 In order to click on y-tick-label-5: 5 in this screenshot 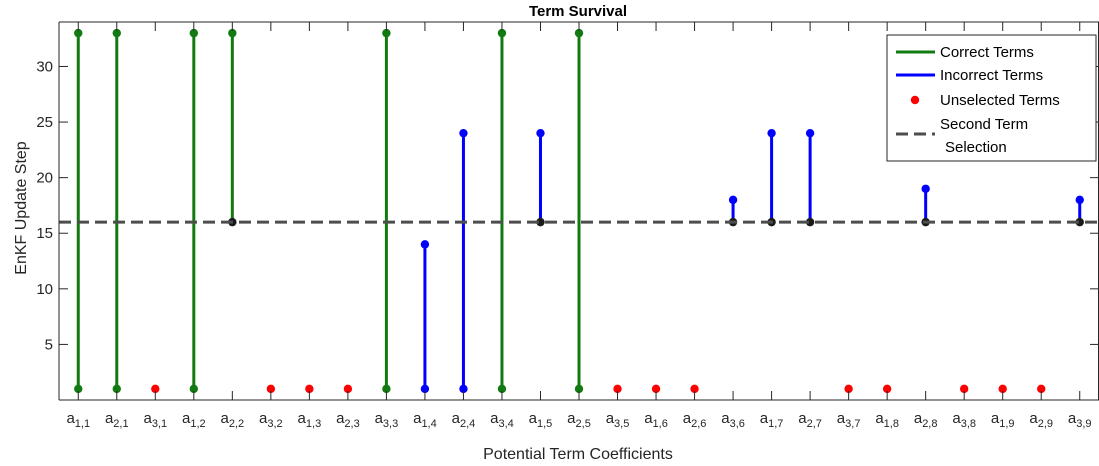, I will do `click(49, 344)`.